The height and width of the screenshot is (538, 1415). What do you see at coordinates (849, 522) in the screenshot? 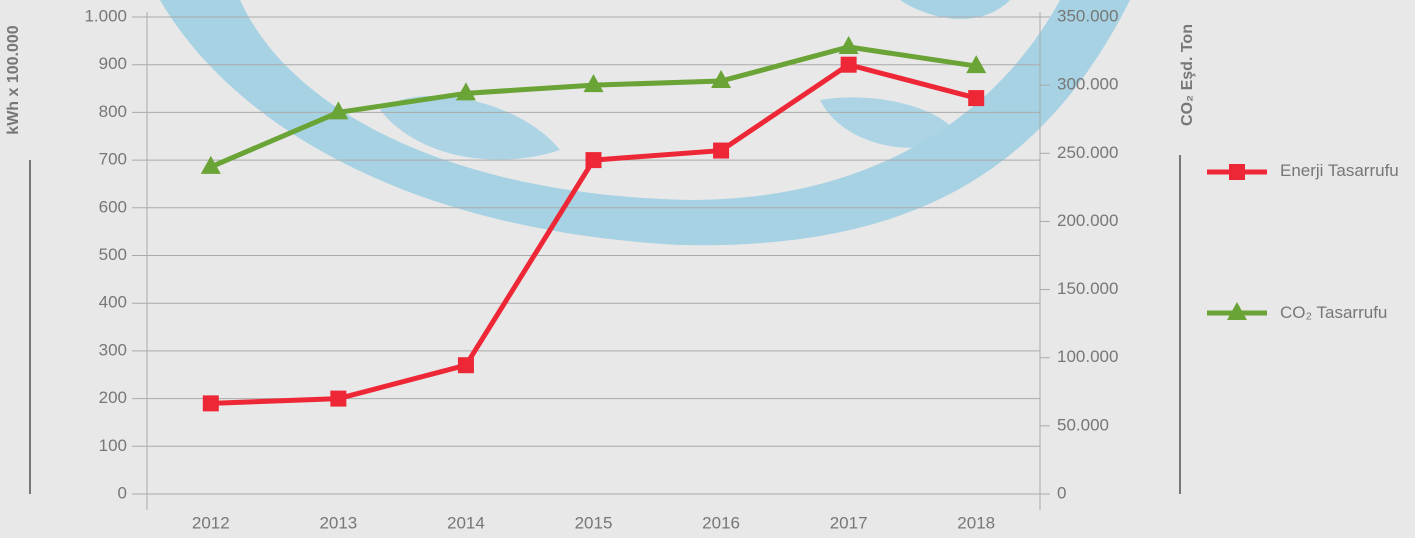
I see `x-tick-label: 2017` at bounding box center [849, 522].